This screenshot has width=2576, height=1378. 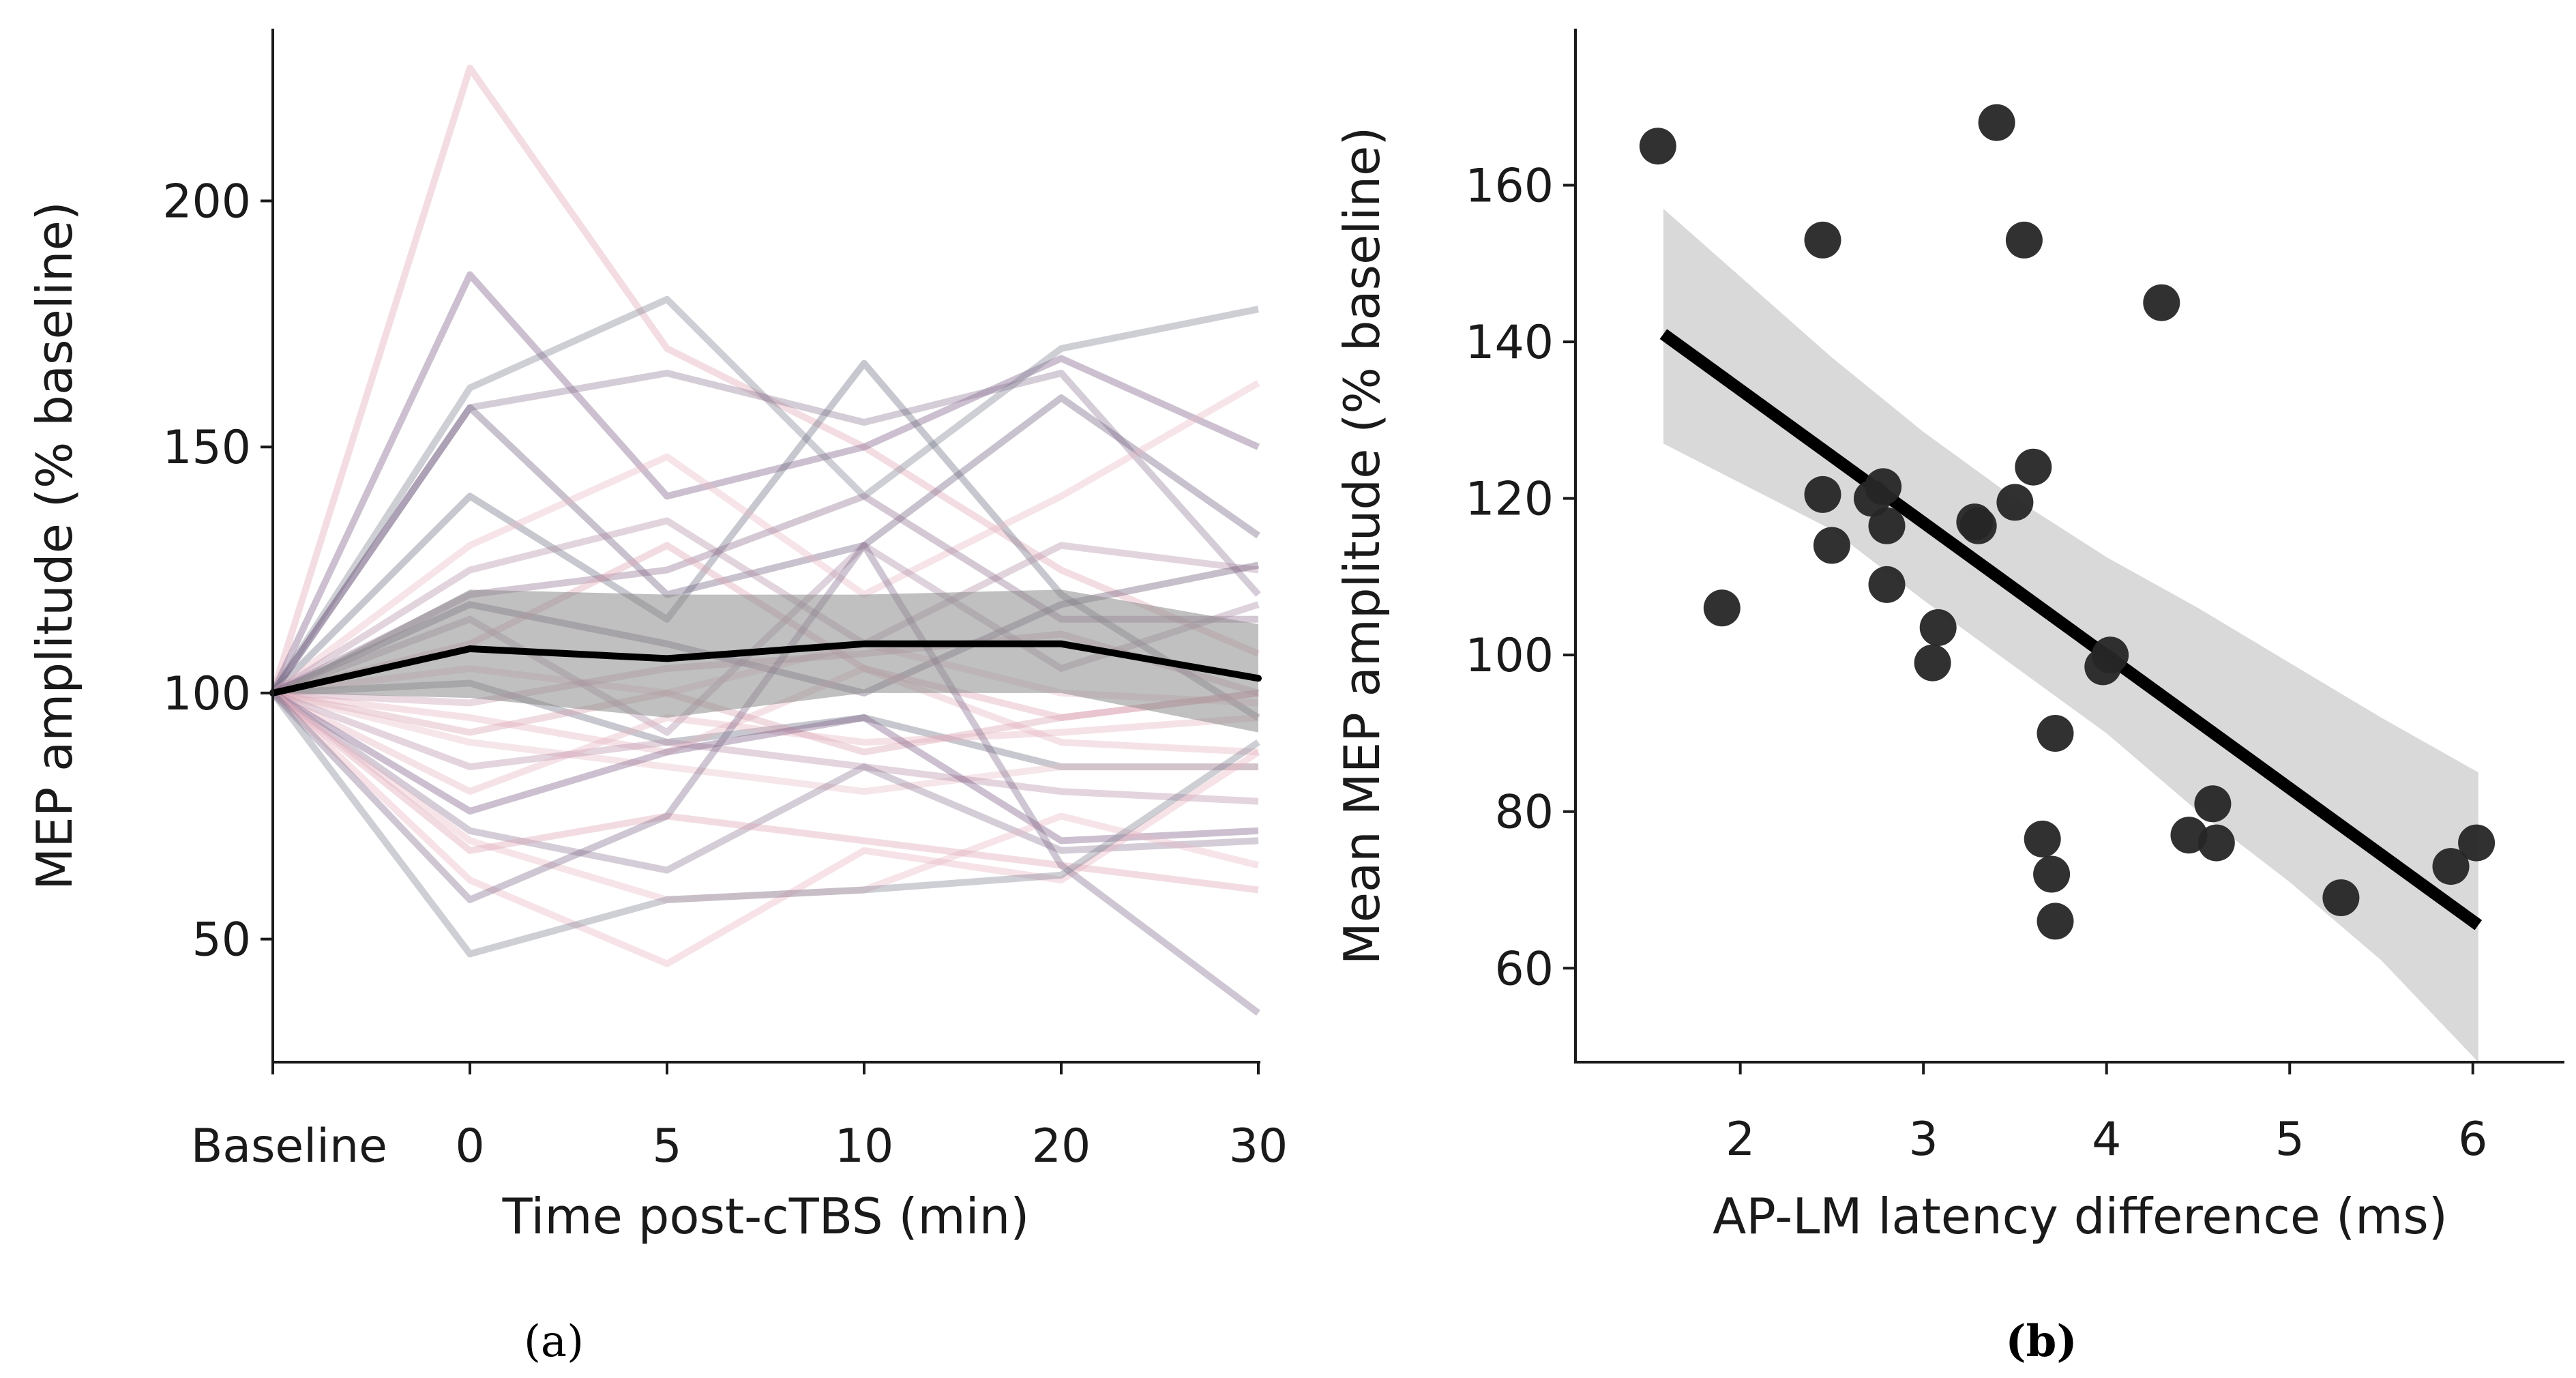 What do you see at coordinates (1923, 1140) in the screenshot?
I see `x-tick-label: 3` at bounding box center [1923, 1140].